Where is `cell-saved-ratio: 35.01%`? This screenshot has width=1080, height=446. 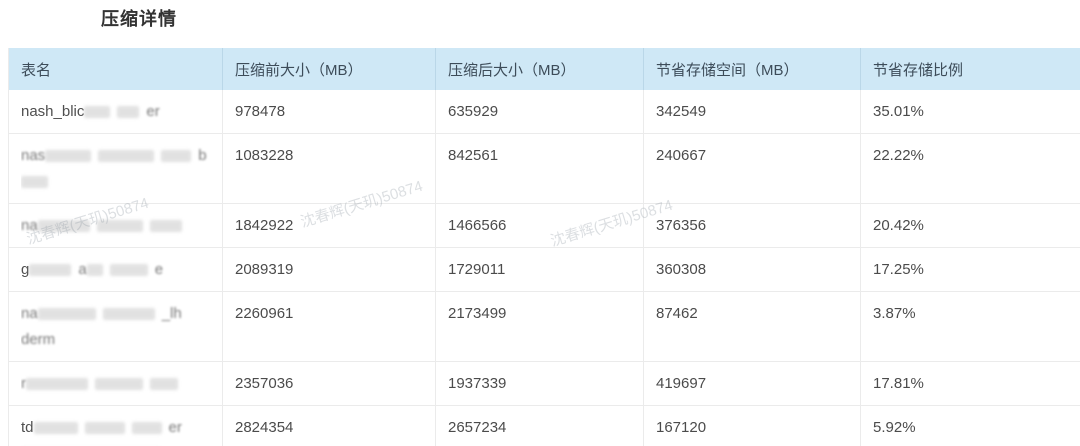 cell-saved-ratio: 35.01% is located at coordinates (898, 111).